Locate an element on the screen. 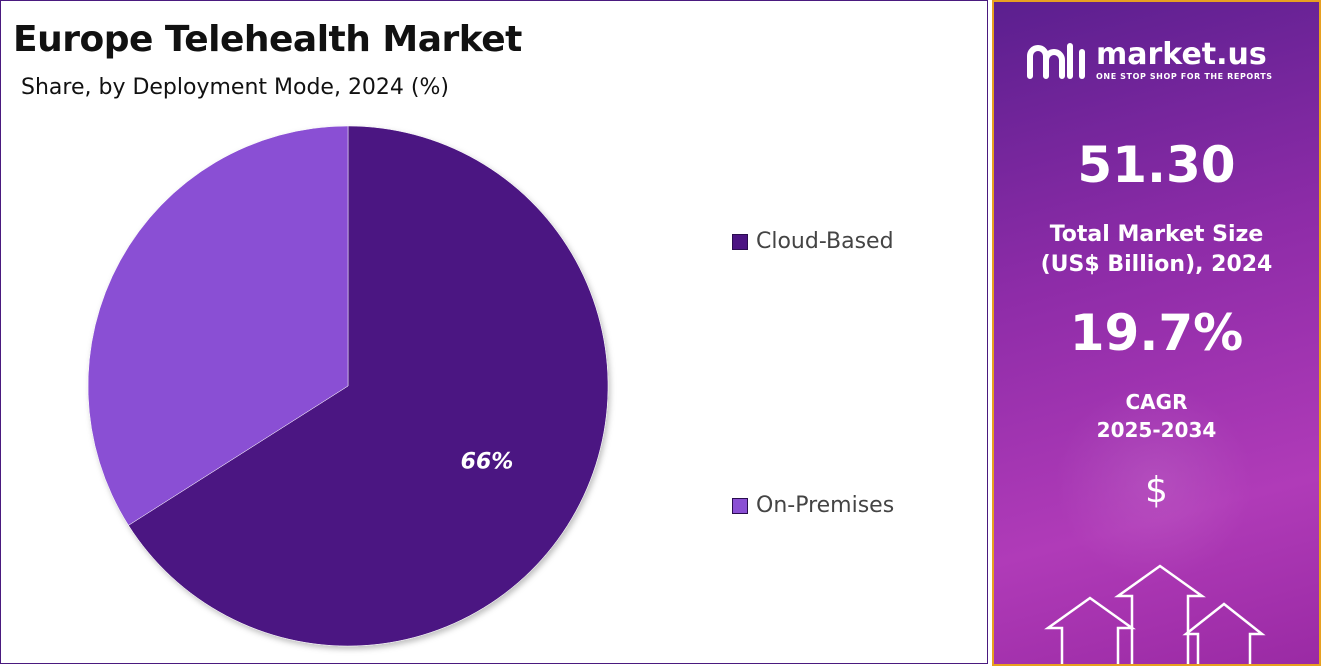 The width and height of the screenshot is (1321, 666). market-size-label-line1: Total Market Size is located at coordinates (1156, 234).